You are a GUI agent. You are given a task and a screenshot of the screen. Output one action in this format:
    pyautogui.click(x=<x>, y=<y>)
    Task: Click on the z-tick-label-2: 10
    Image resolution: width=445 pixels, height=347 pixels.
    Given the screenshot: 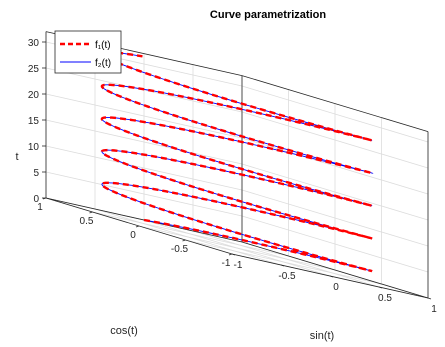 What is the action you would take?
    pyautogui.click(x=34, y=147)
    